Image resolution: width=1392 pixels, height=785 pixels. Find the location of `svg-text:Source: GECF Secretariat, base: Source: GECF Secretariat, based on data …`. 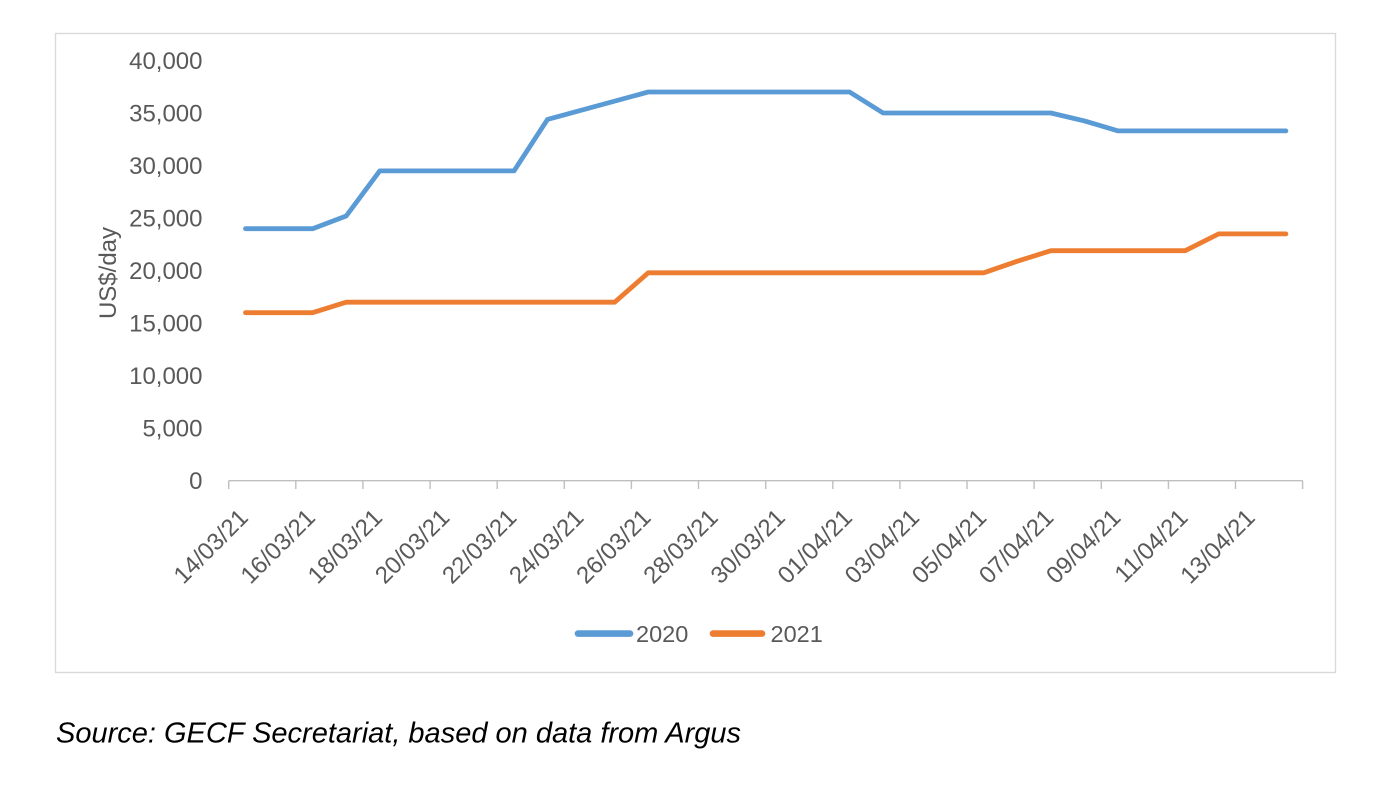

svg-text:Source: GECF Secretariat, base: Source: GECF Secretariat, based on data … is located at coordinates (398, 734).